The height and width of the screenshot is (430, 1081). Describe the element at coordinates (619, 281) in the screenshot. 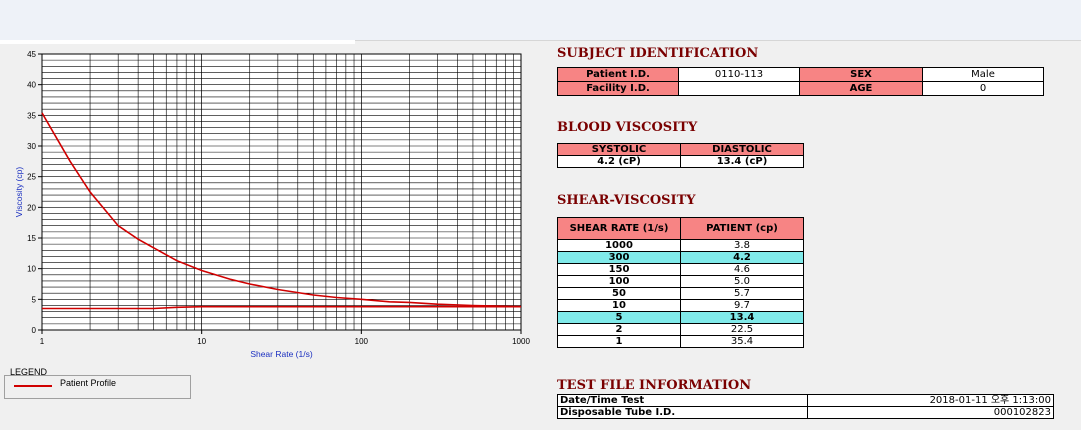

I see `shear-rate-cell: 100` at that location.